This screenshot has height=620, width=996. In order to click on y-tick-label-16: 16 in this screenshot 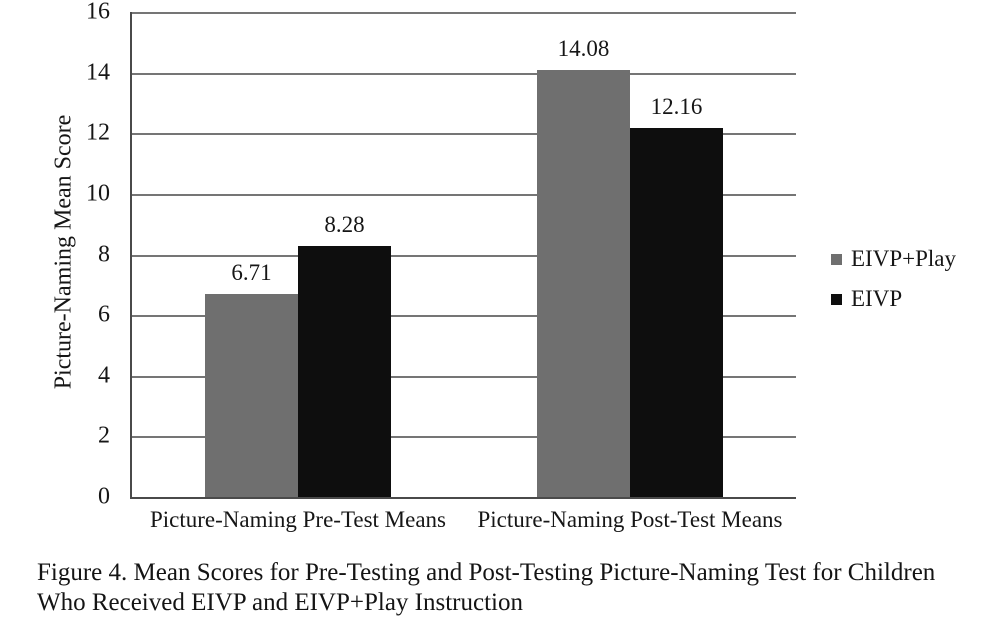, I will do `click(98, 12)`.